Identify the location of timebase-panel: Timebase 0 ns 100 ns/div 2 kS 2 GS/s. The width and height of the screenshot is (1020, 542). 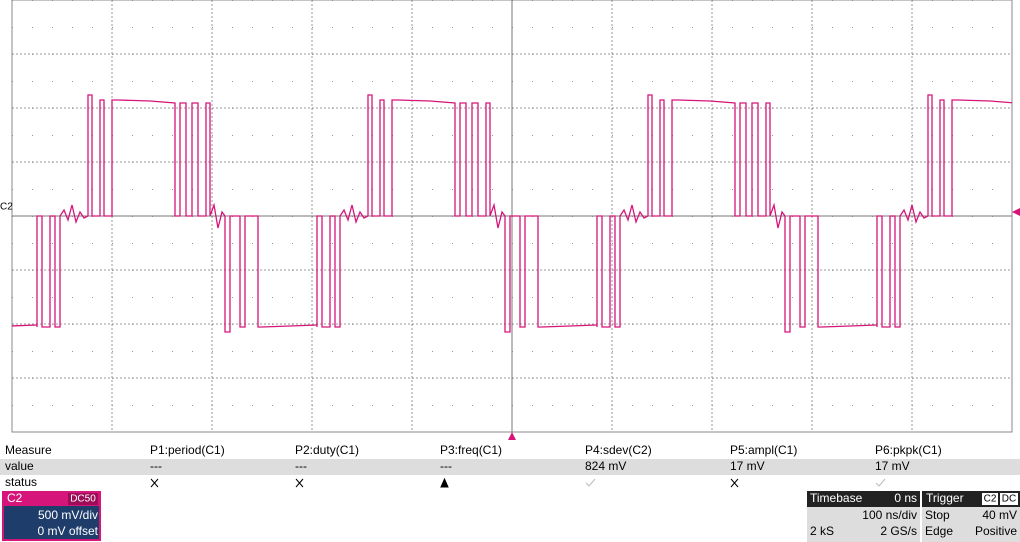
(863, 516).